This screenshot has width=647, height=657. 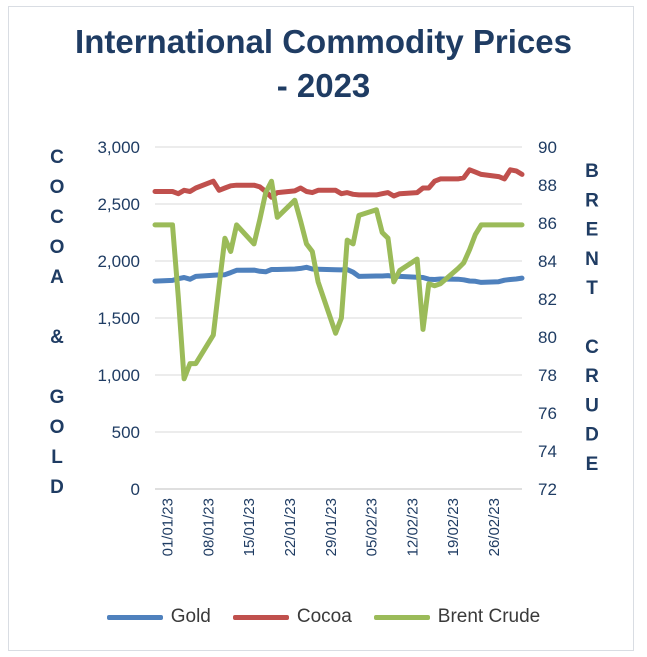 I want to click on right-axis-title-letter: B, so click(x=592, y=171).